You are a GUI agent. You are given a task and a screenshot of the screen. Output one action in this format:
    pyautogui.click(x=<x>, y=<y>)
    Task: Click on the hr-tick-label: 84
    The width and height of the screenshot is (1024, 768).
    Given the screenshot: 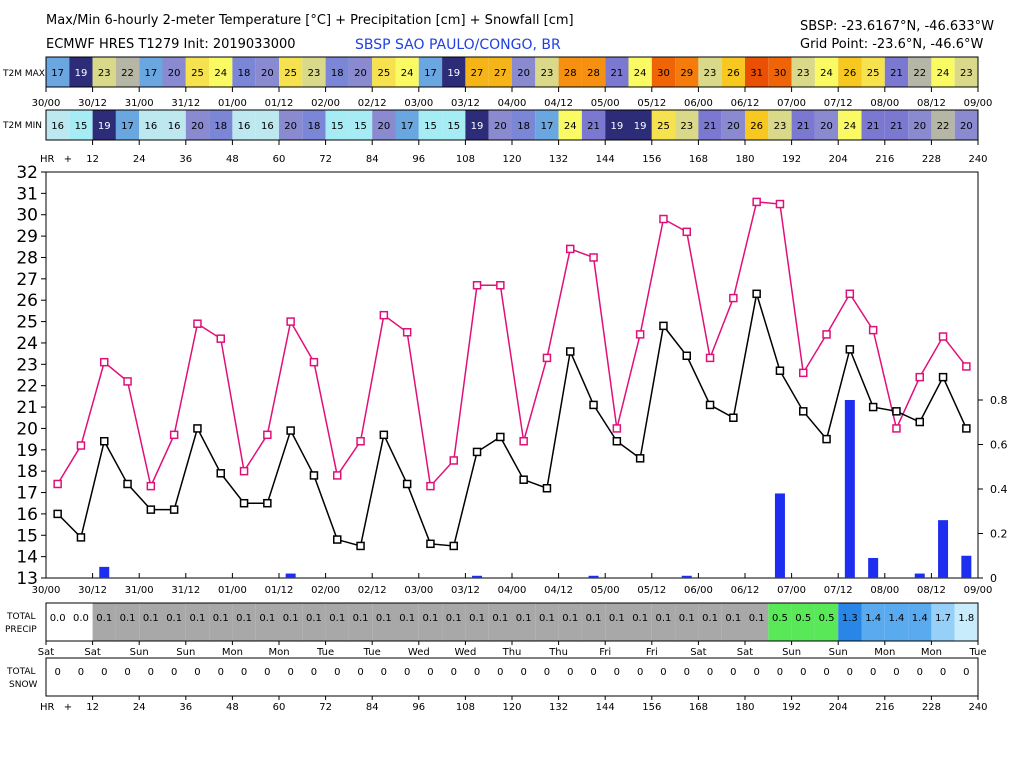 What is the action you would take?
    pyautogui.click(x=372, y=159)
    